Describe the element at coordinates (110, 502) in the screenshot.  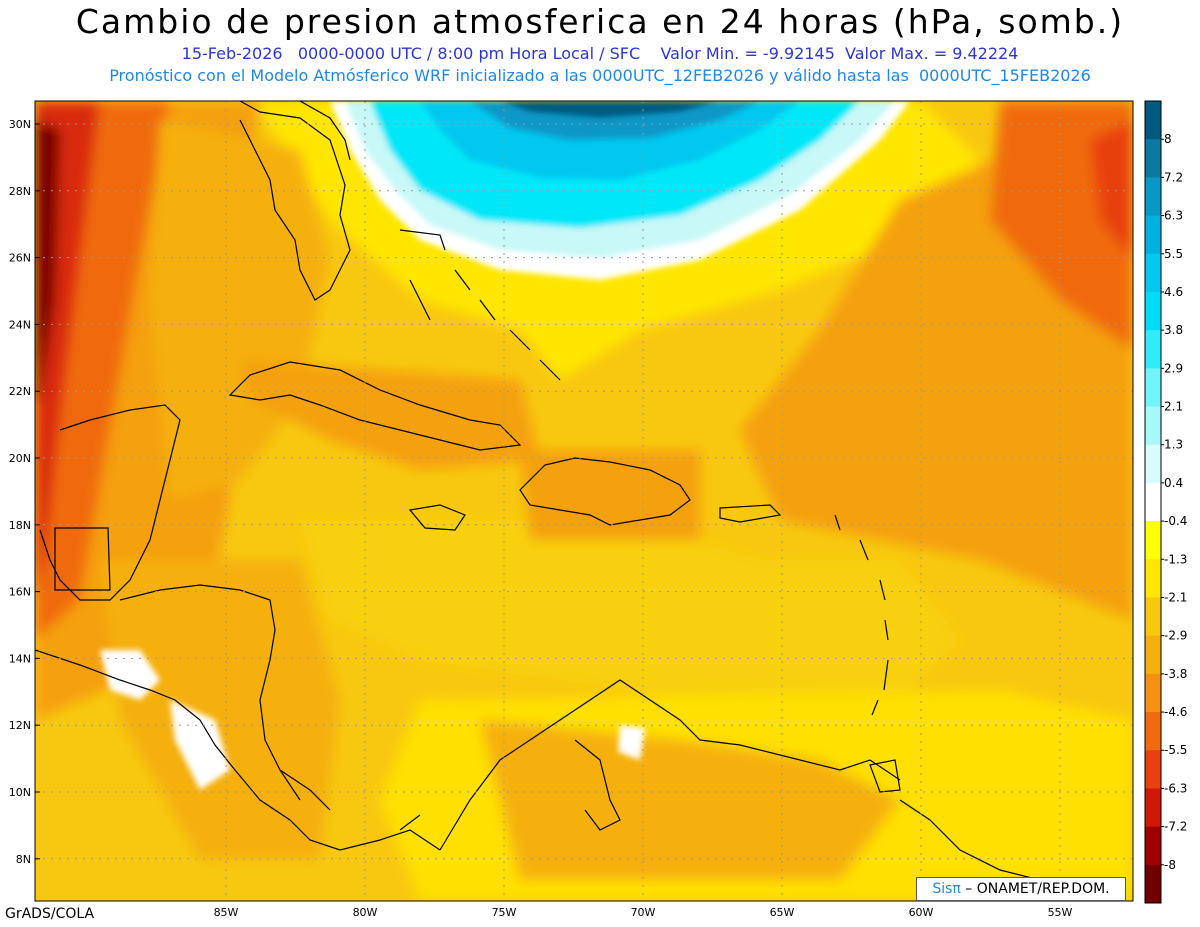
I see `coast-yucatan` at that location.